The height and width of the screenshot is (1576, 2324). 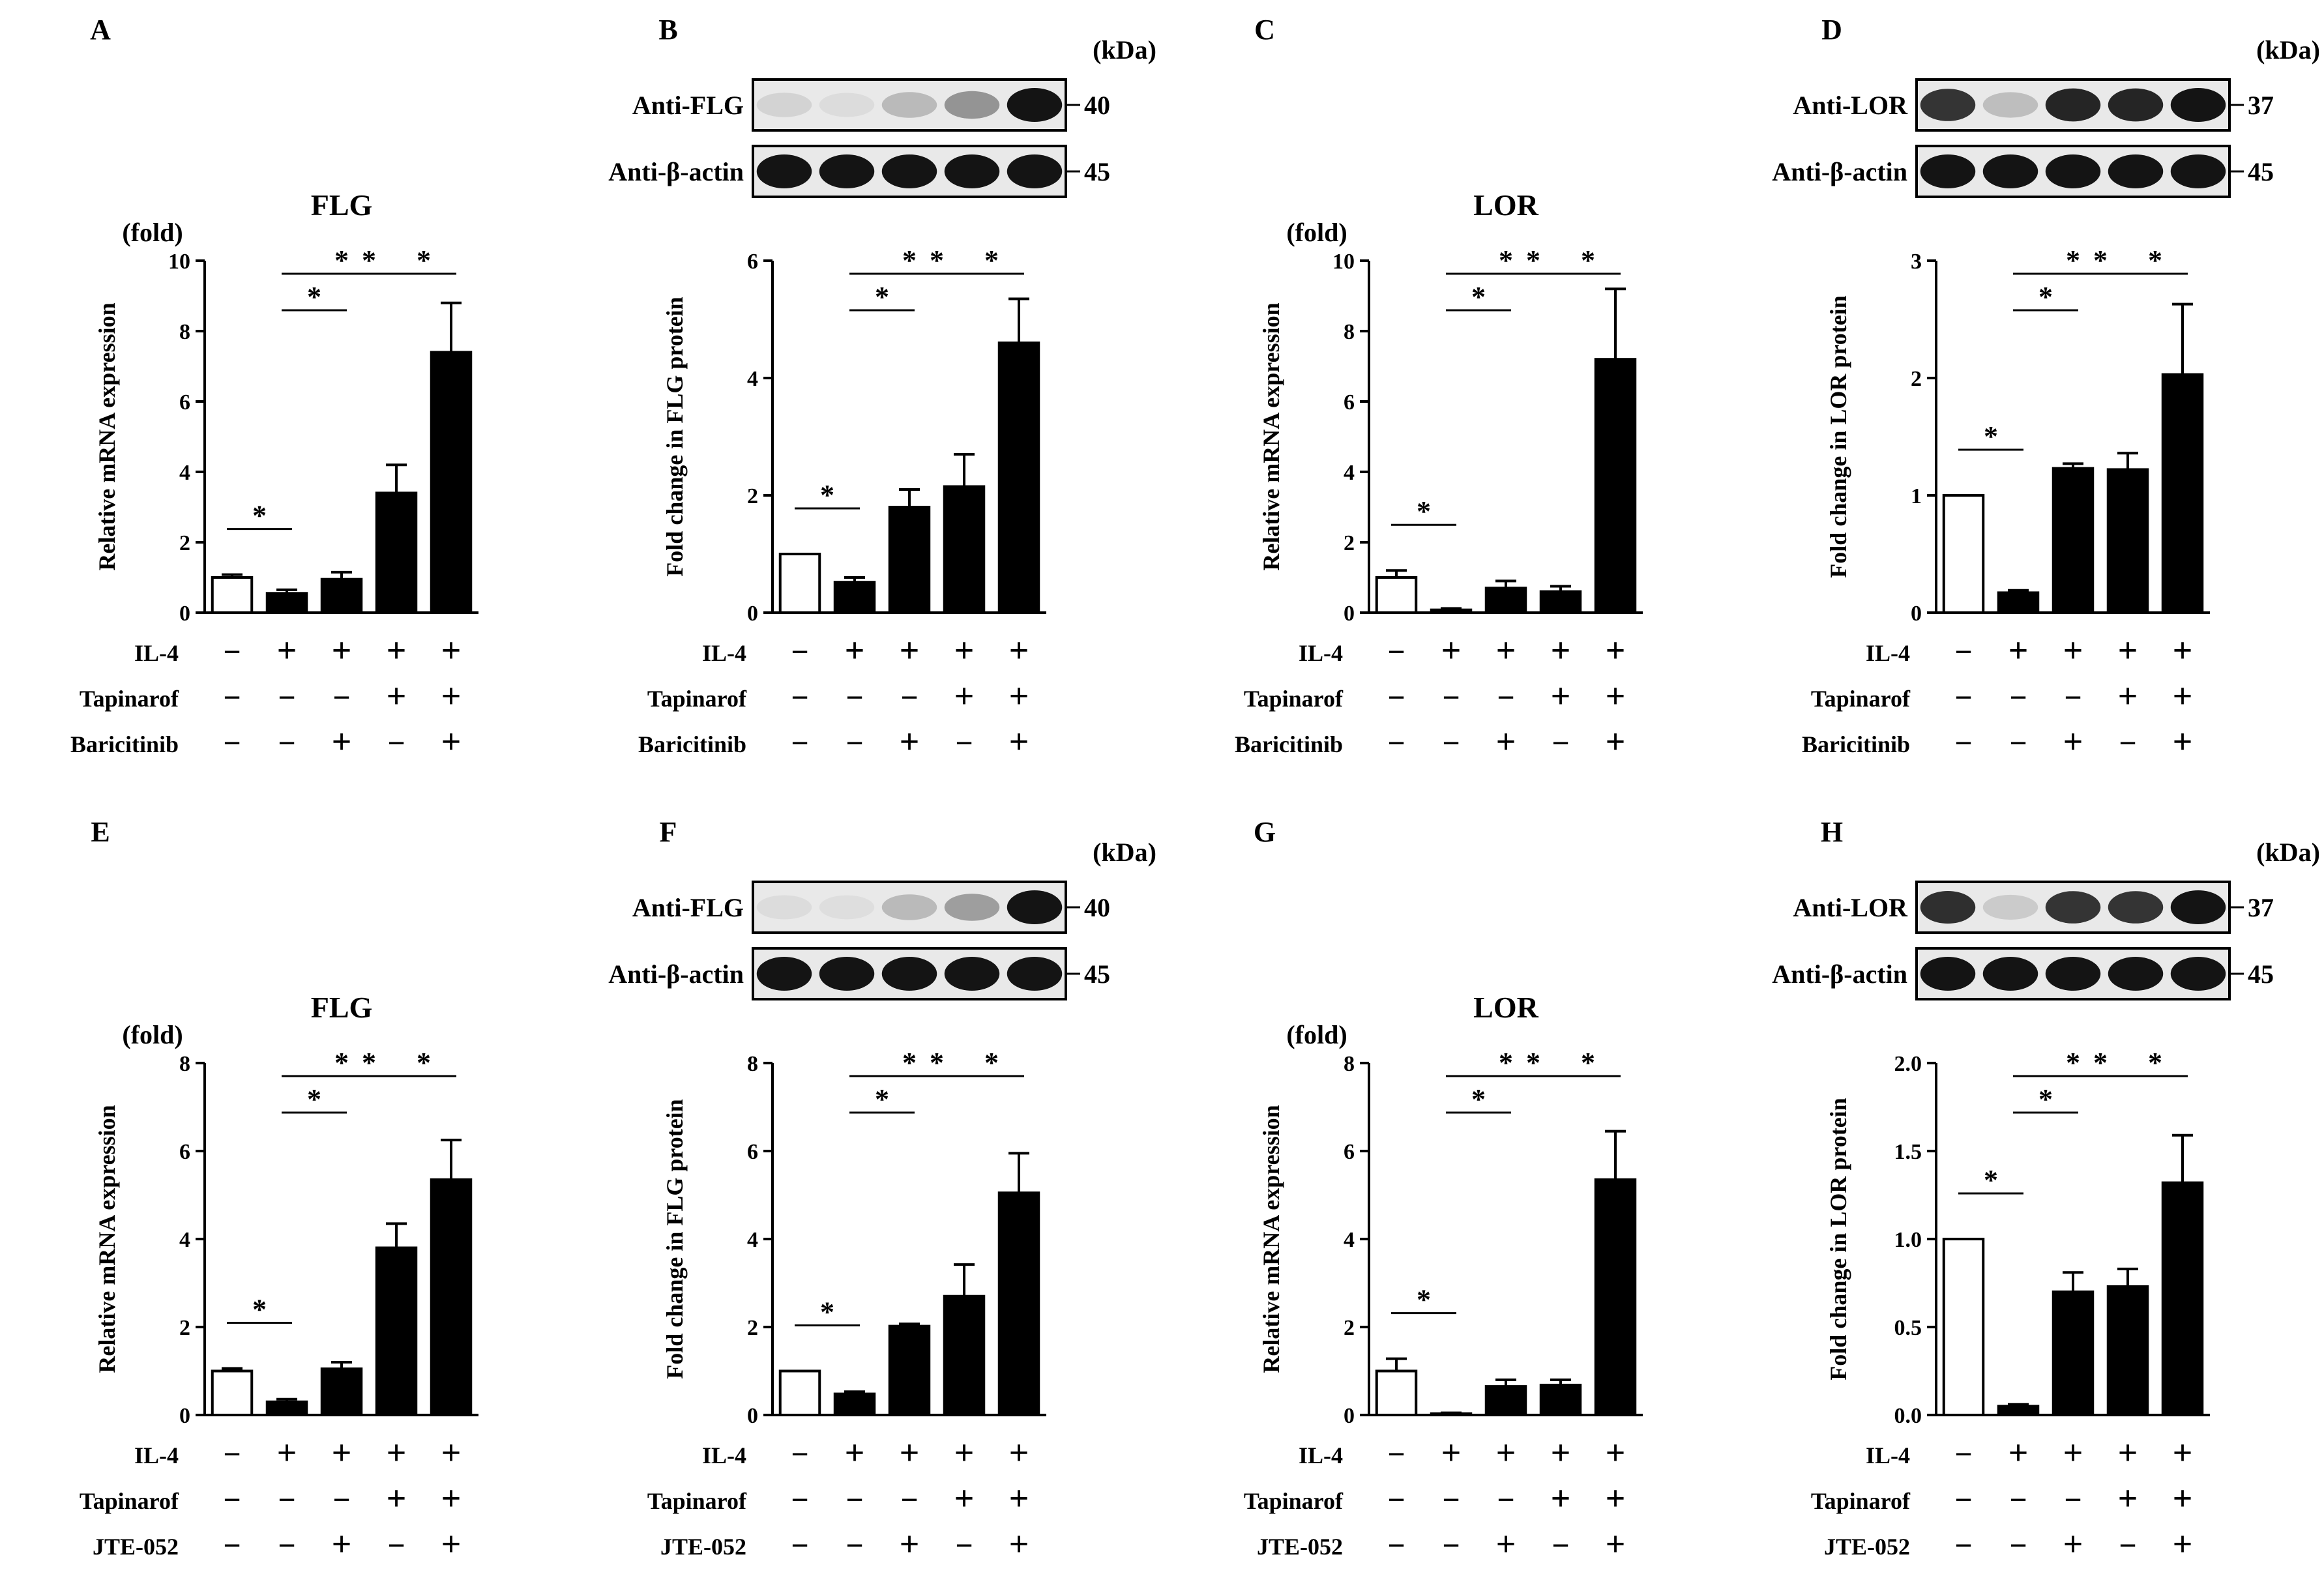 What do you see at coordinates (2261, 171) in the screenshot?
I see `kda-value: 45` at bounding box center [2261, 171].